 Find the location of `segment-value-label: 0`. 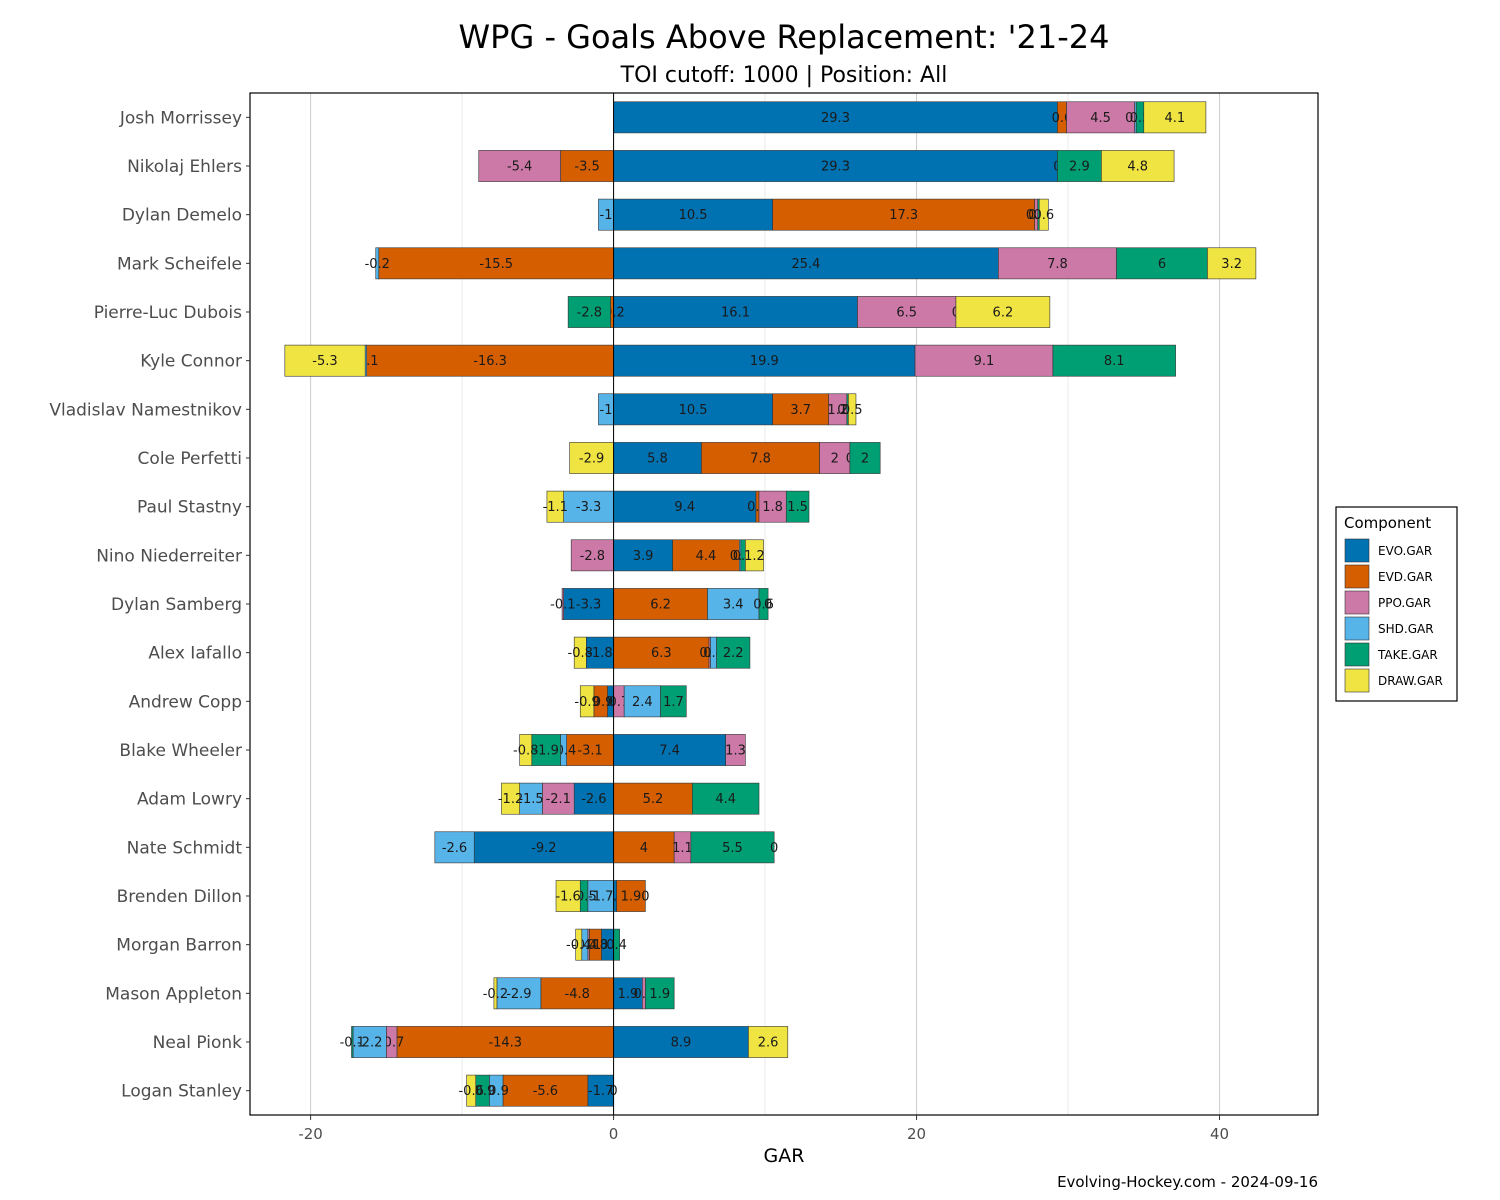

segment-value-label: 0 is located at coordinates (774, 848).